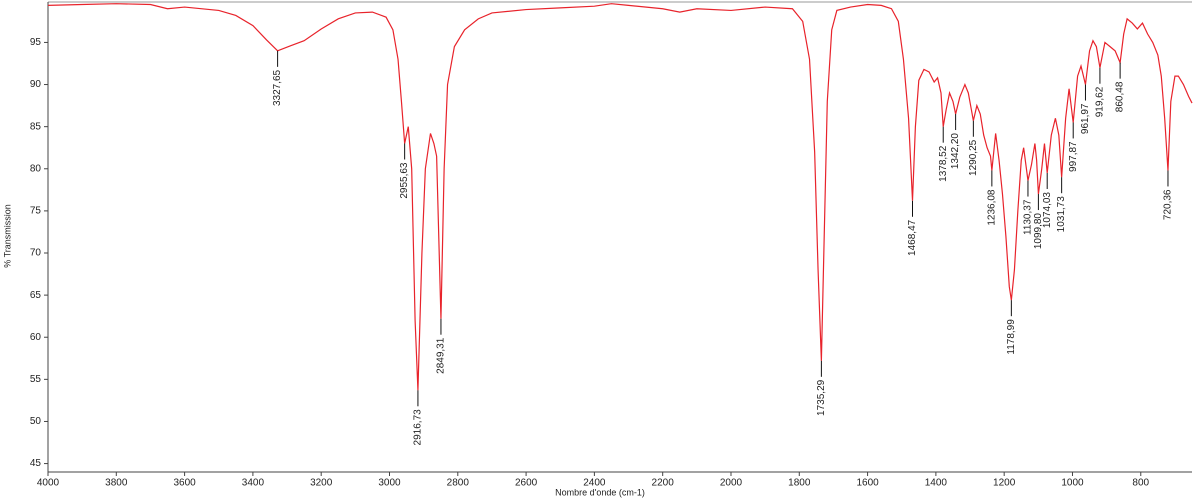 This screenshot has width=1200, height=500. Describe the element at coordinates (731, 483) in the screenshot. I see `x-tick-label: 2000` at that location.